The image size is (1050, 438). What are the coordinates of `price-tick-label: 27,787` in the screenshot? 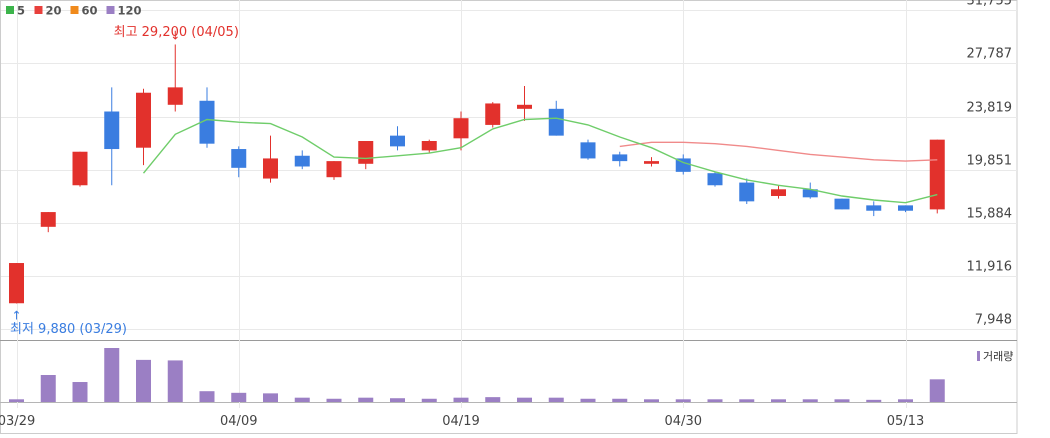 It's located at (990, 54).